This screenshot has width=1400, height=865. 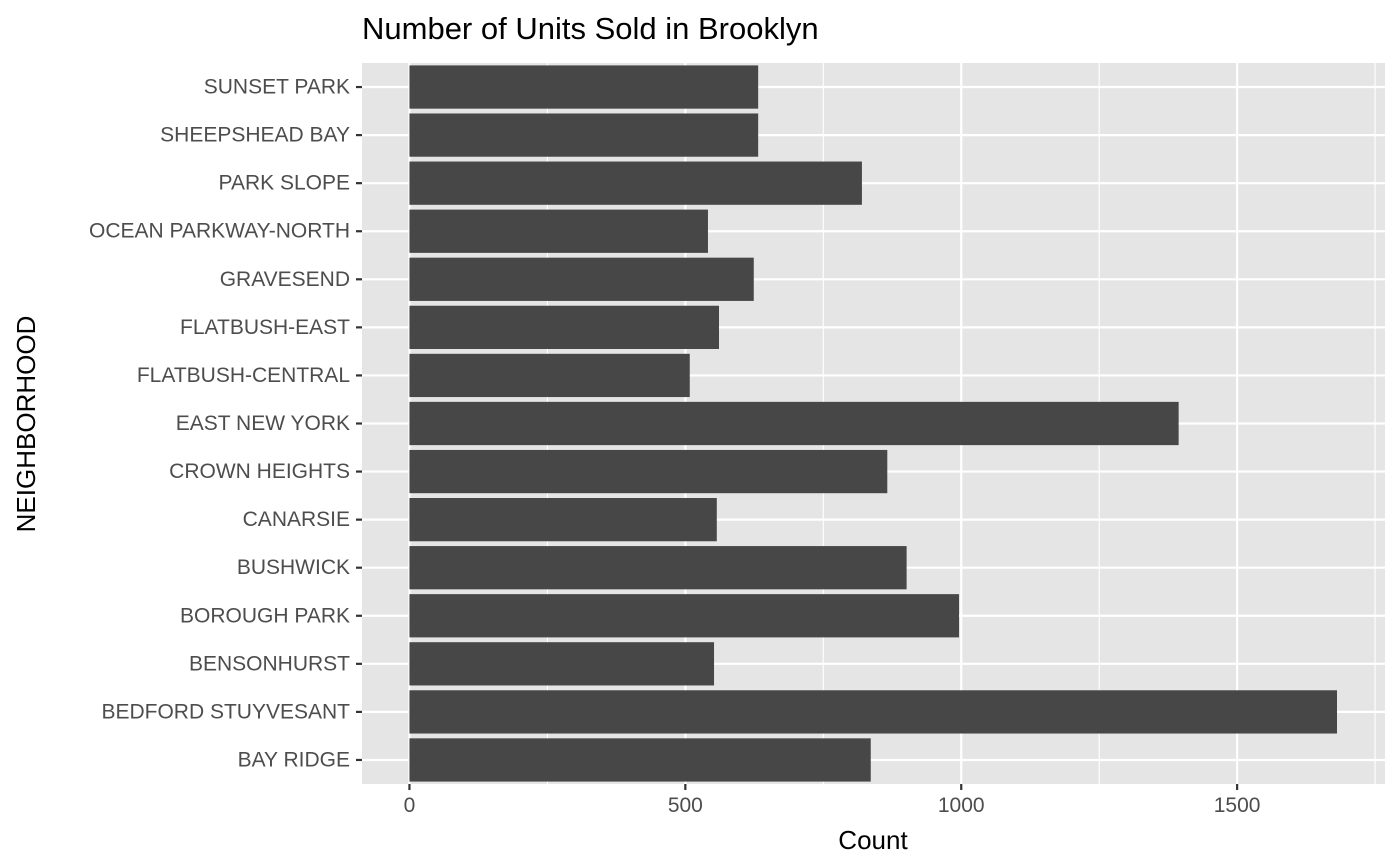 I want to click on x-tick-label: 0, so click(x=410, y=805).